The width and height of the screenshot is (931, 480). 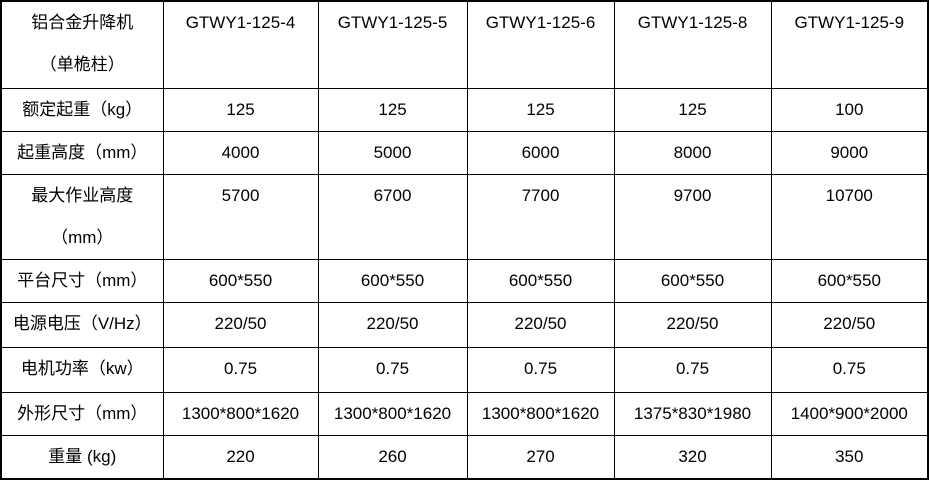 I want to click on row-label-motor-power: 电机功率（kw）, so click(x=82, y=370).